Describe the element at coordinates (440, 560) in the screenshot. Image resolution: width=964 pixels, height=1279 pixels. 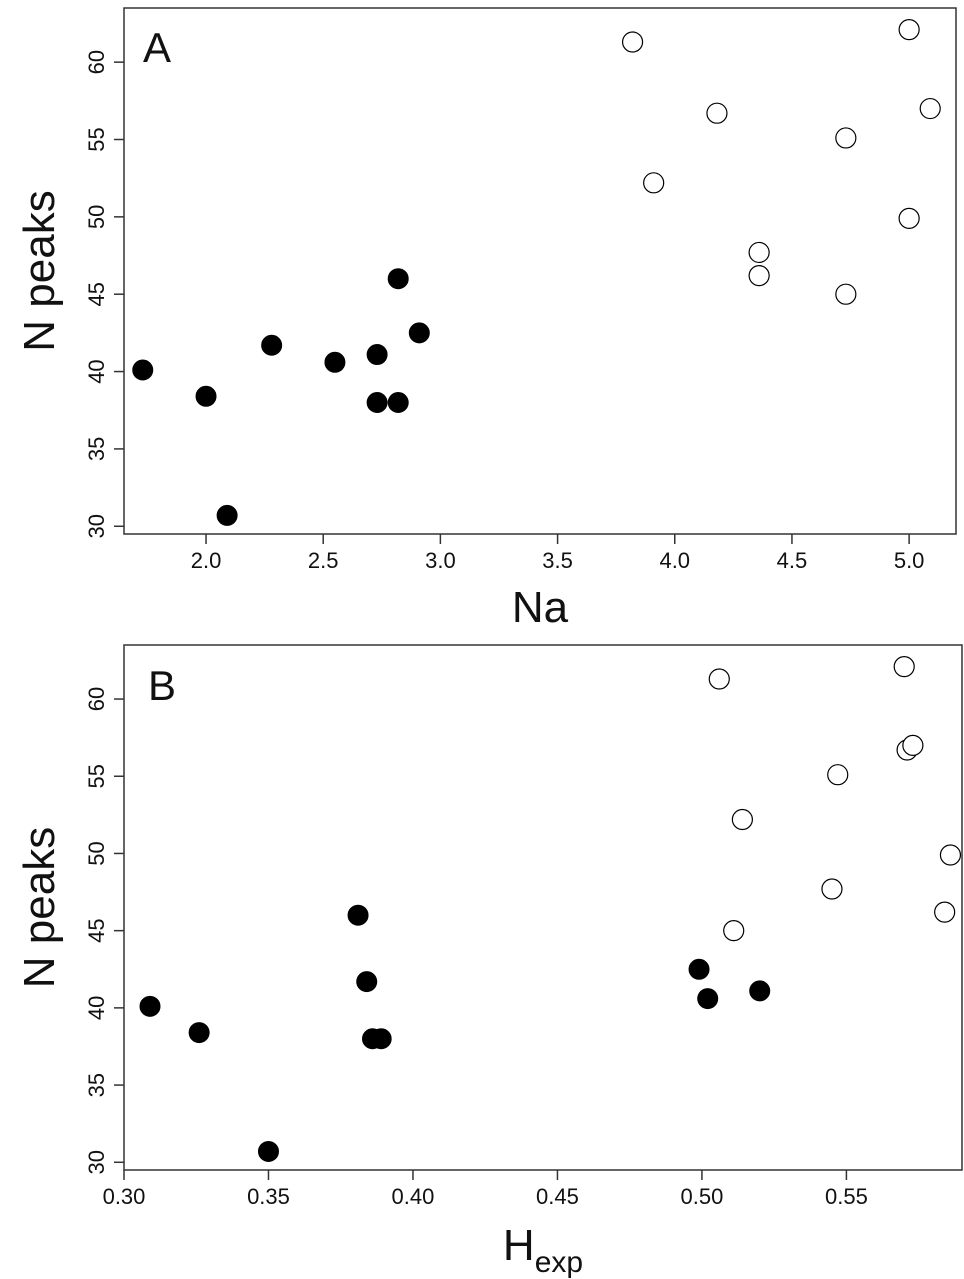
I see `x-tick-label: 3.0` at that location.